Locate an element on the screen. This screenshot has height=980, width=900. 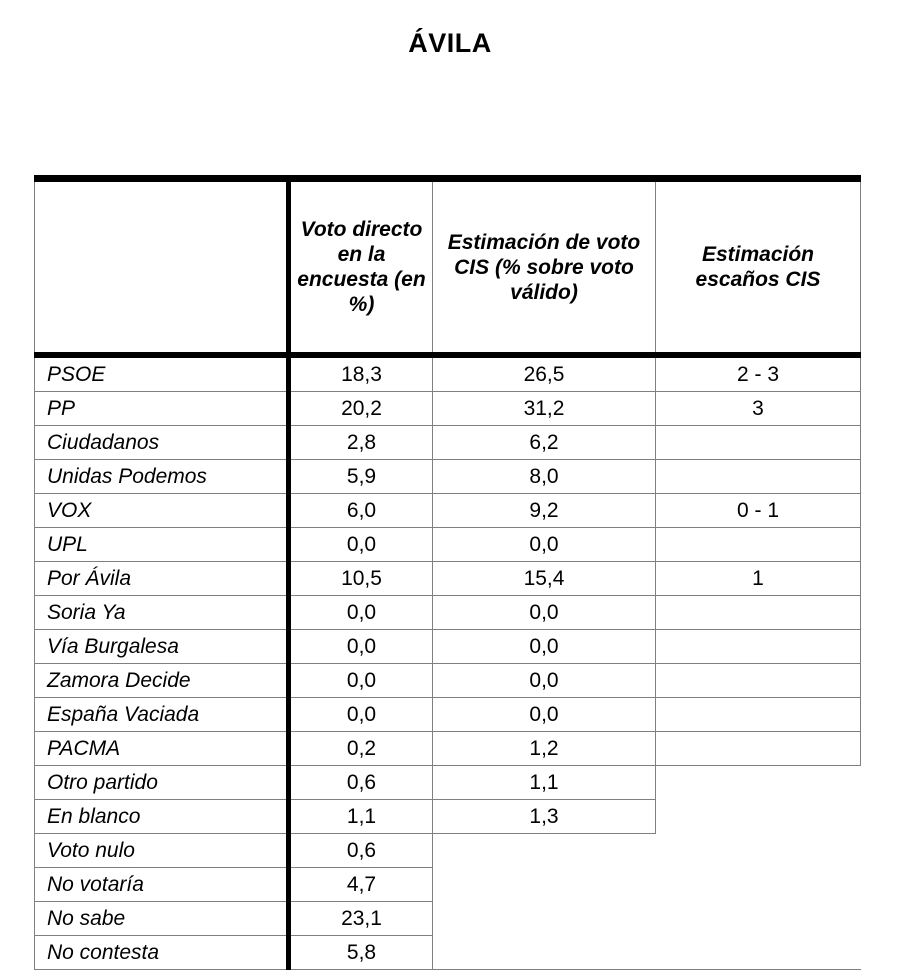
table-cell-party: No votaría is located at coordinates (162, 884).